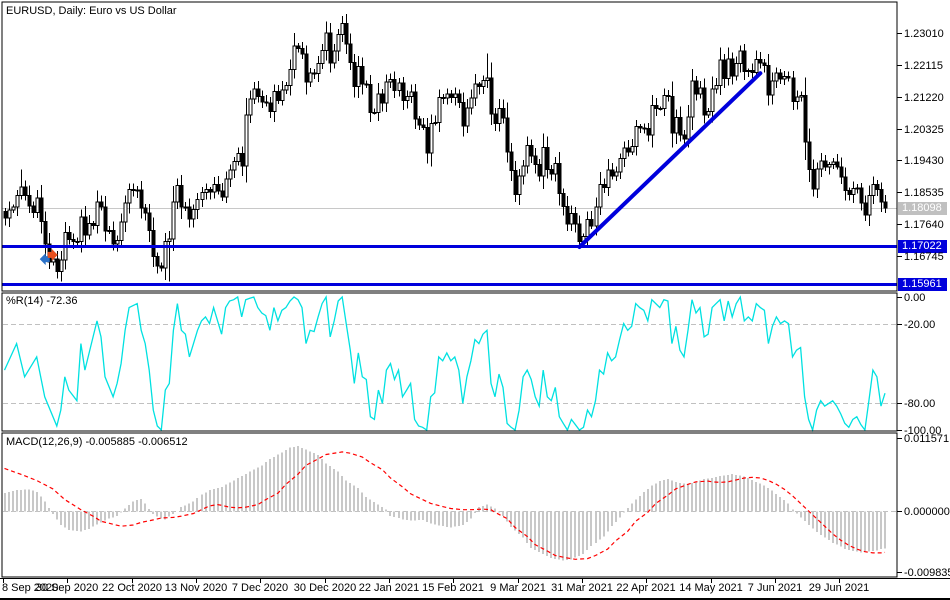 The width and height of the screenshot is (950, 600). I want to click on current-price-tag: 1.18098, so click(922, 208).